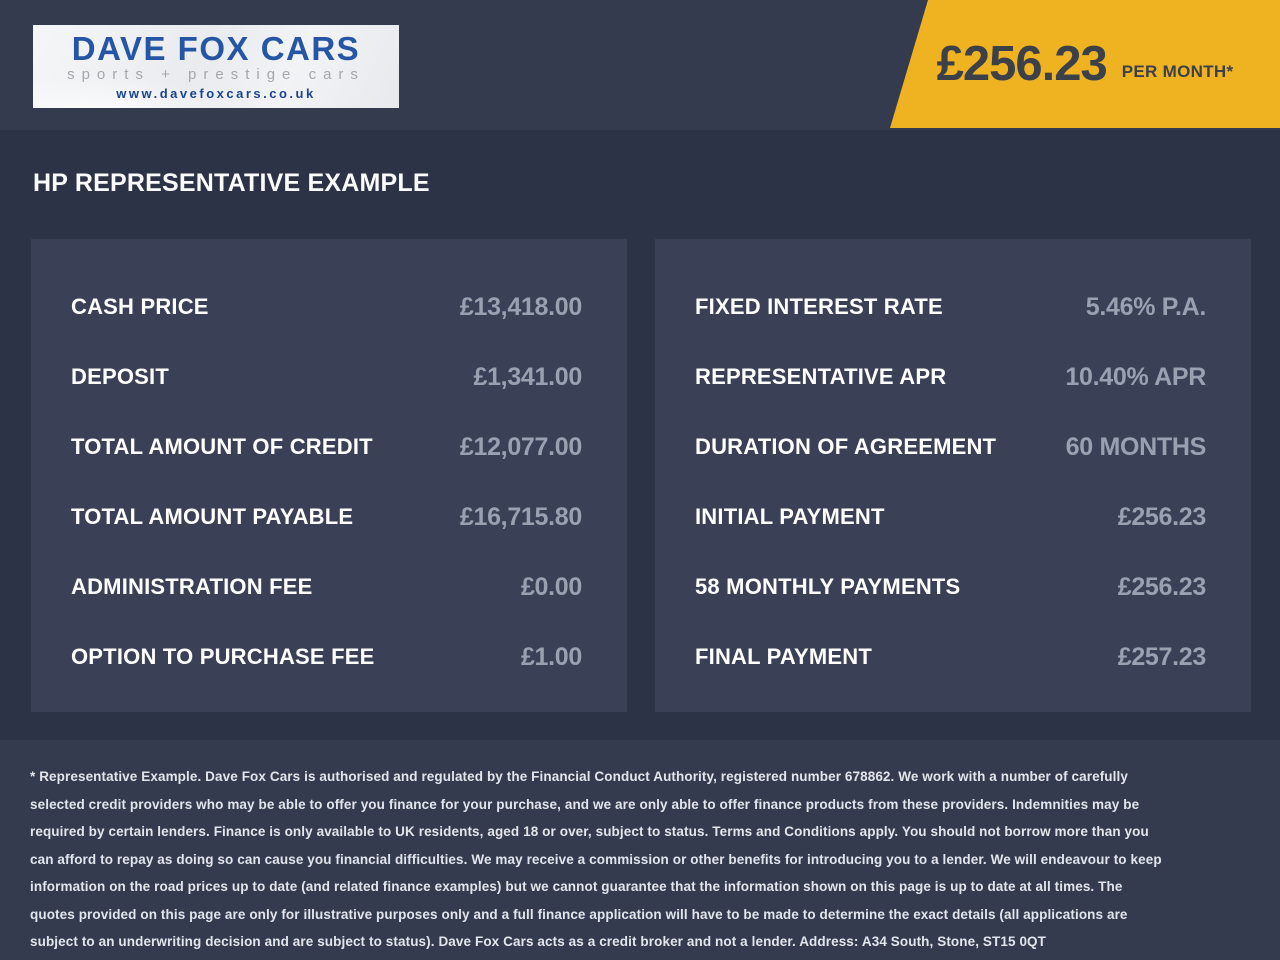 This screenshot has width=1280, height=960. Describe the element at coordinates (231, 183) in the screenshot. I see `page-title: HP REPRESENTATIVE EXAMPLE` at that location.